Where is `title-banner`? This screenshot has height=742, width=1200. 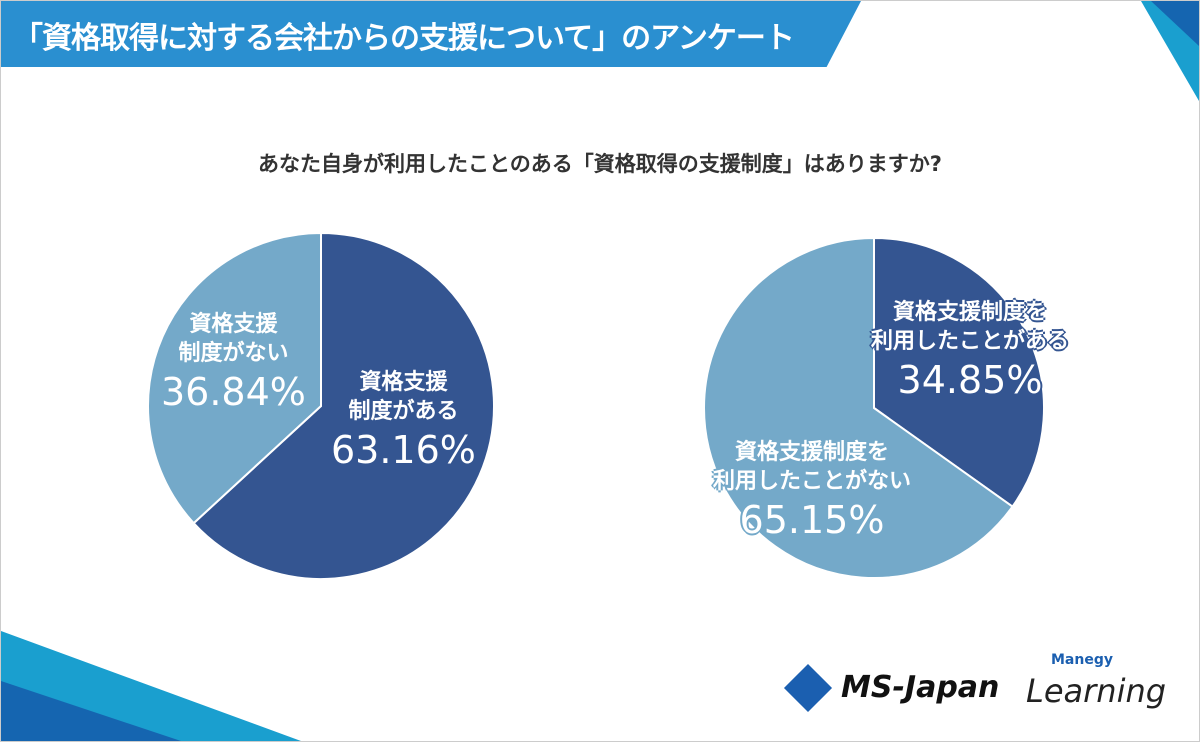
title-banner is located at coordinates (431, 34).